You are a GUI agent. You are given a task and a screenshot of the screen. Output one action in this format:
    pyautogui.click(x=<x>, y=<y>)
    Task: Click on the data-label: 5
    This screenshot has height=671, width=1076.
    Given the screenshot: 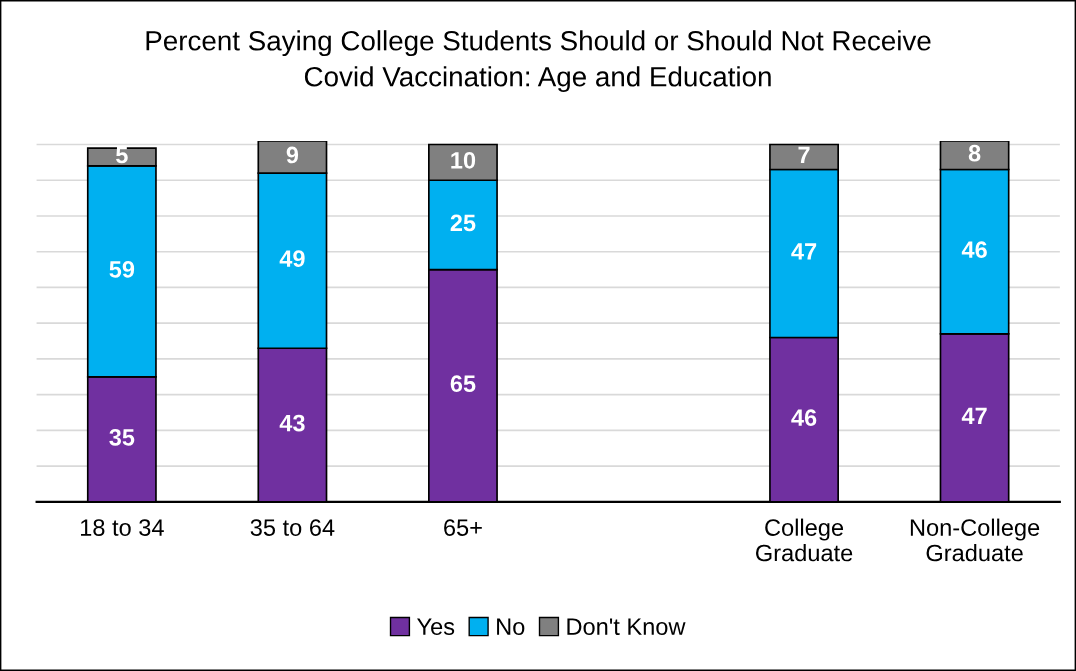 What is the action you would take?
    pyautogui.click(x=122, y=155)
    